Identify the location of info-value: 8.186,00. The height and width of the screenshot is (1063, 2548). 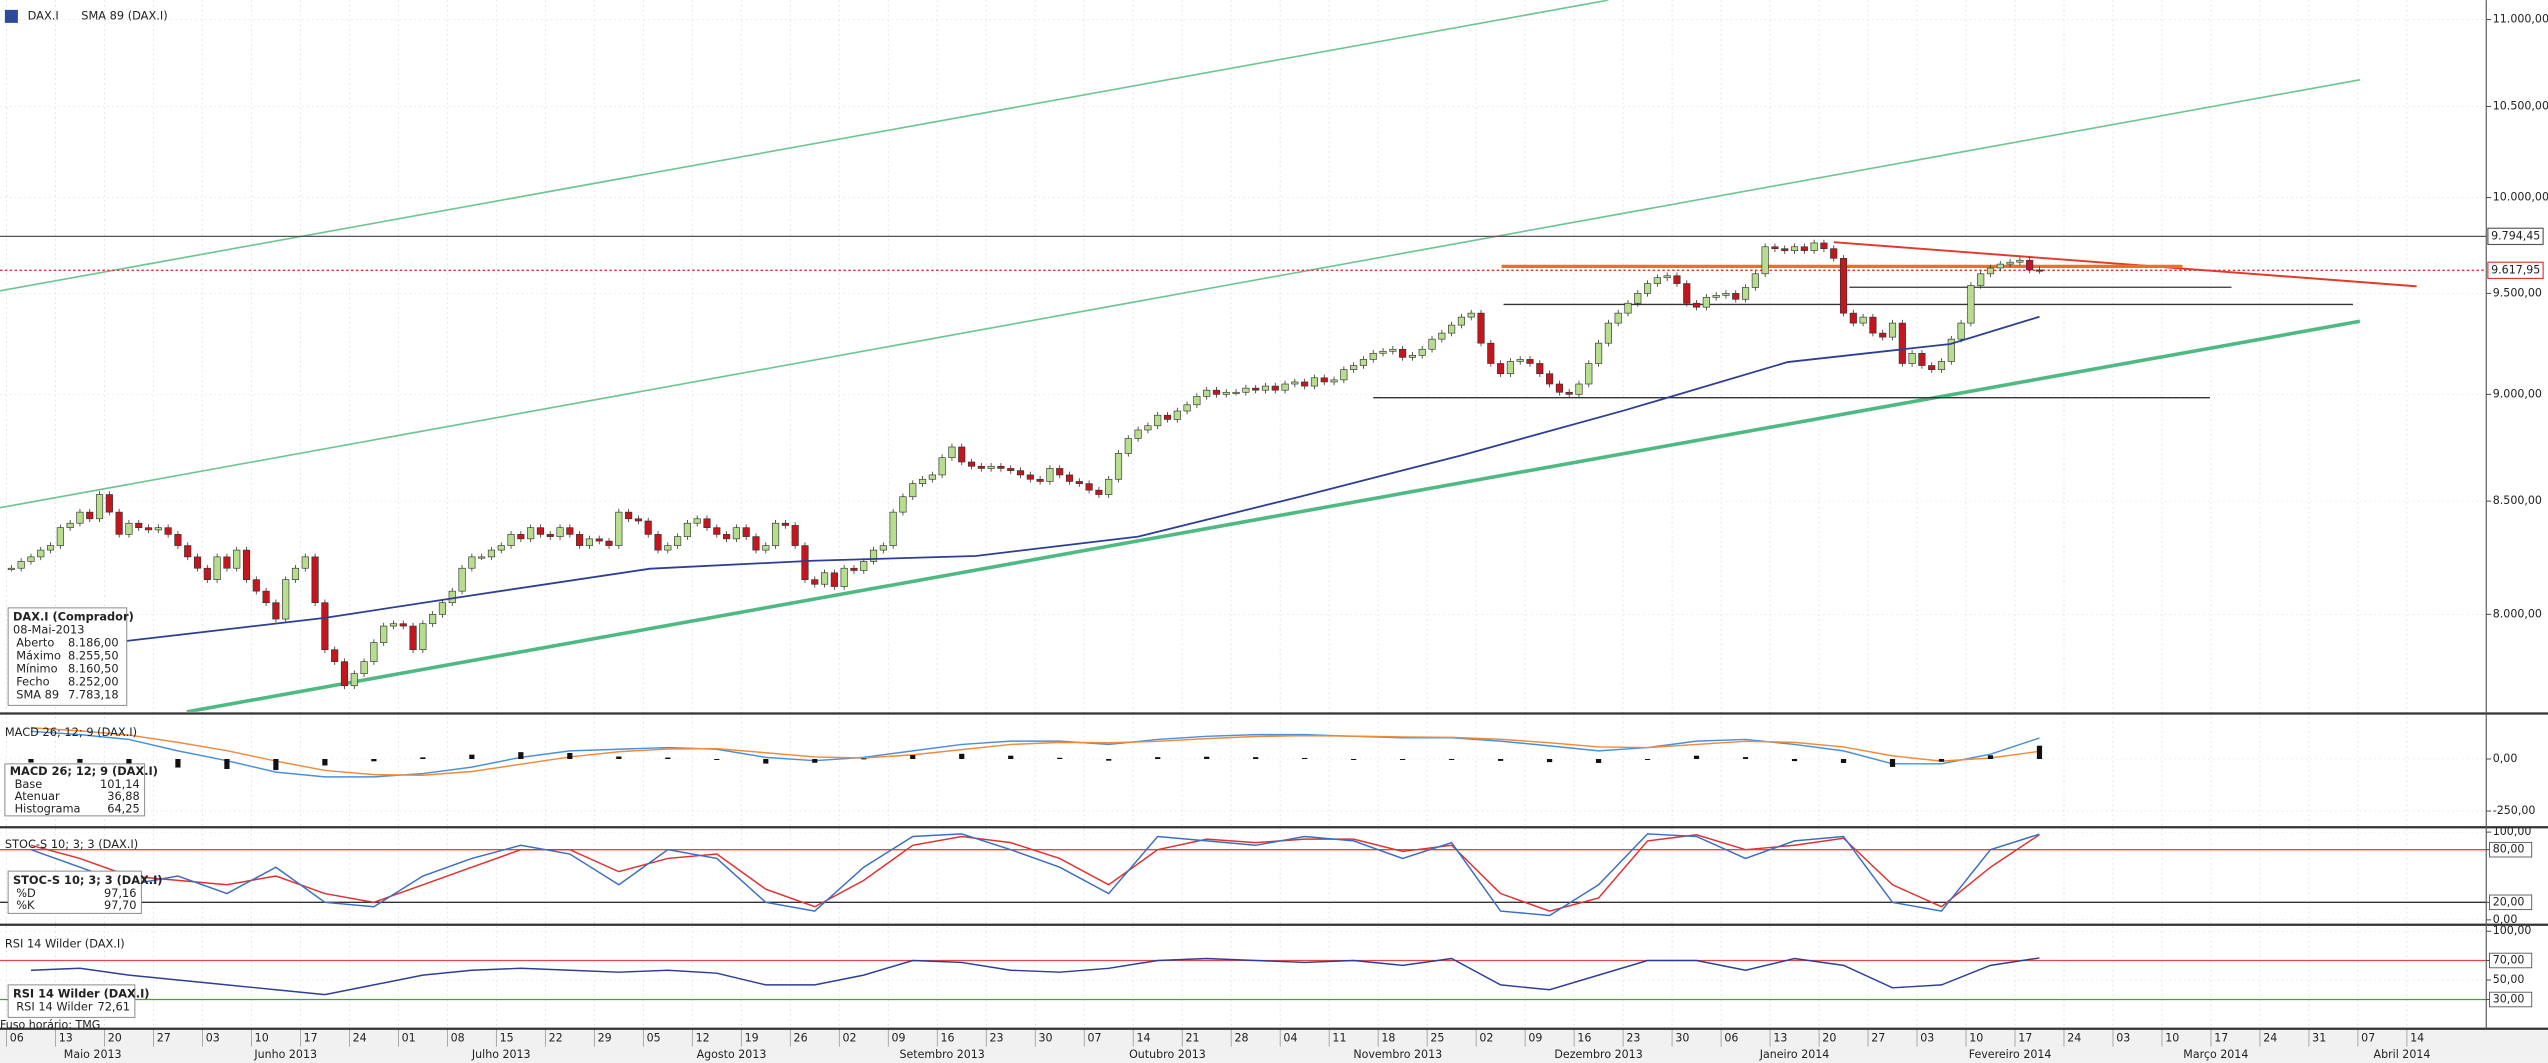
(93, 643).